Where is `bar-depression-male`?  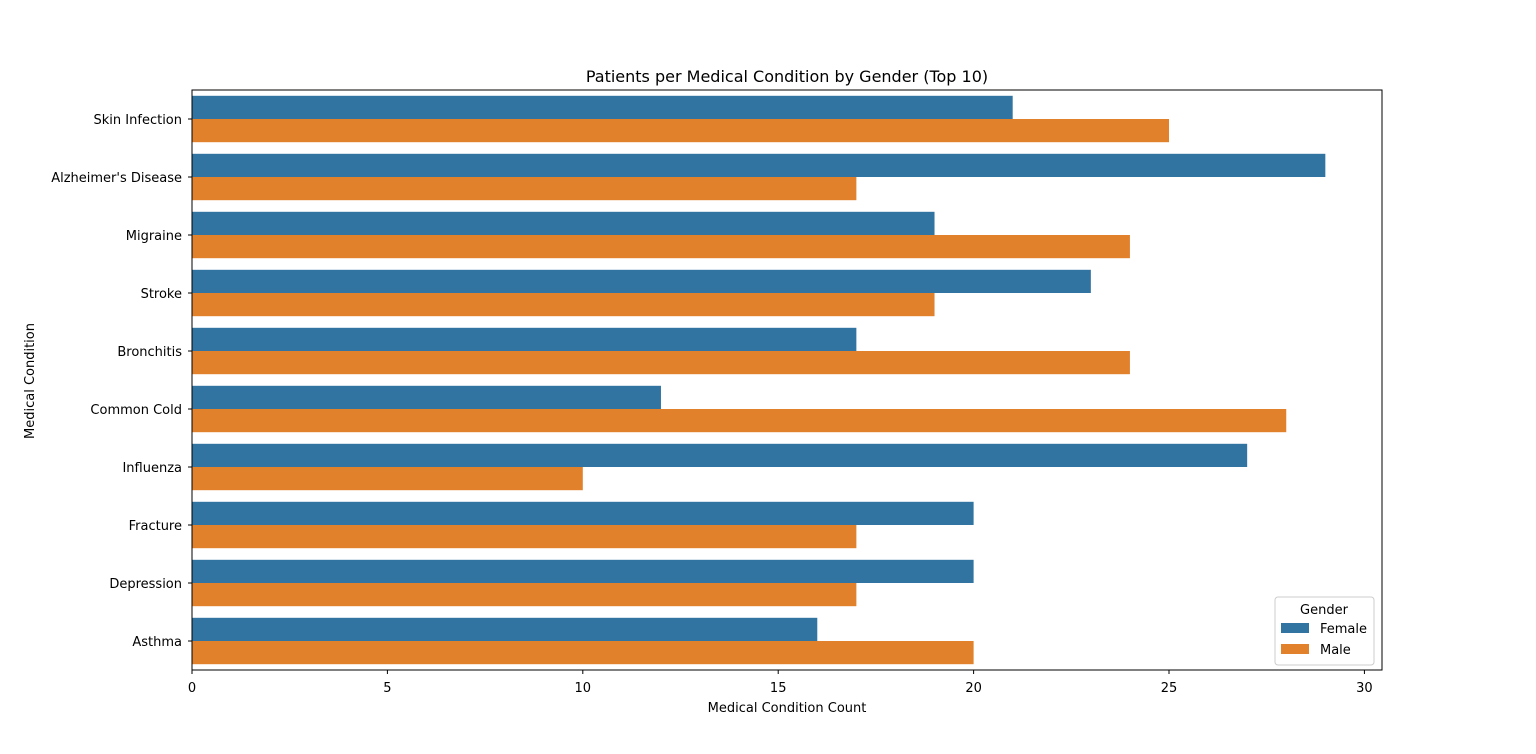
bar-depression-male is located at coordinates (524, 595).